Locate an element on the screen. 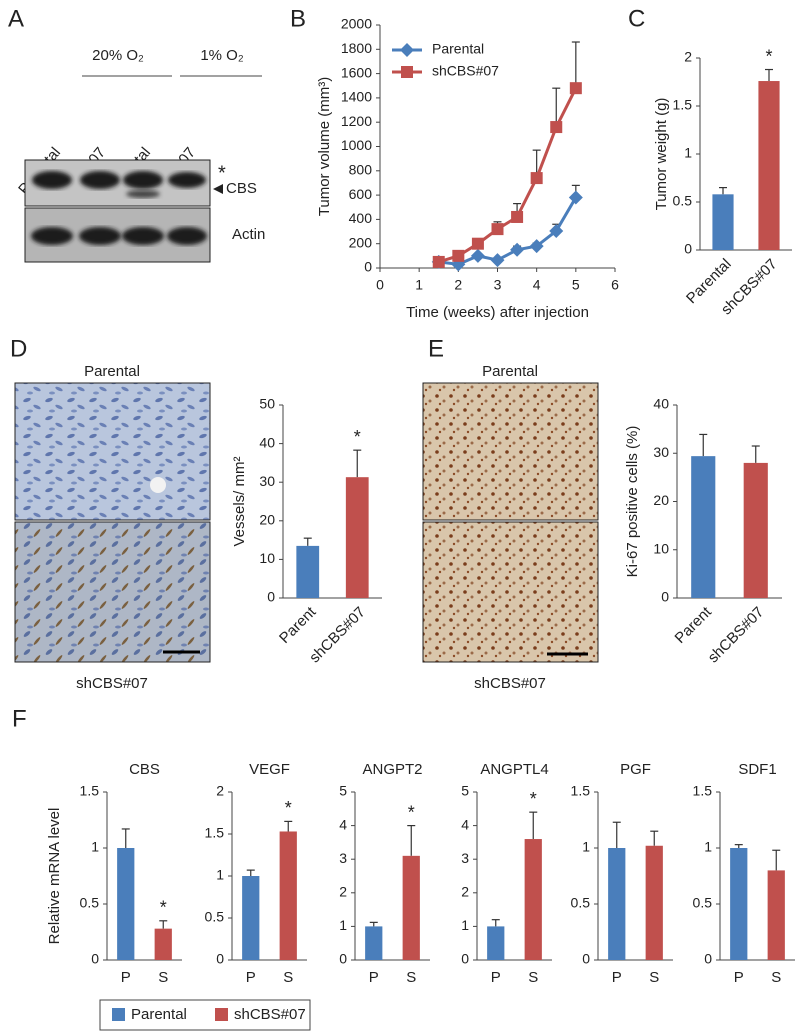 The height and width of the screenshot is (1033, 797). chart-title: CBS is located at coordinates (144, 769).